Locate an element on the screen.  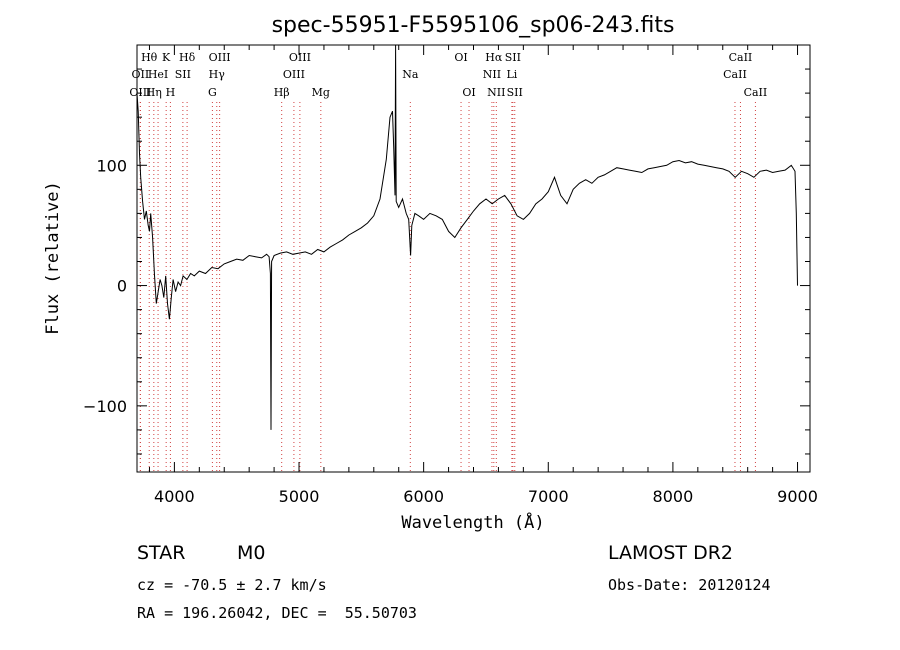
x-tick-label: 5000 is located at coordinates (299, 496).